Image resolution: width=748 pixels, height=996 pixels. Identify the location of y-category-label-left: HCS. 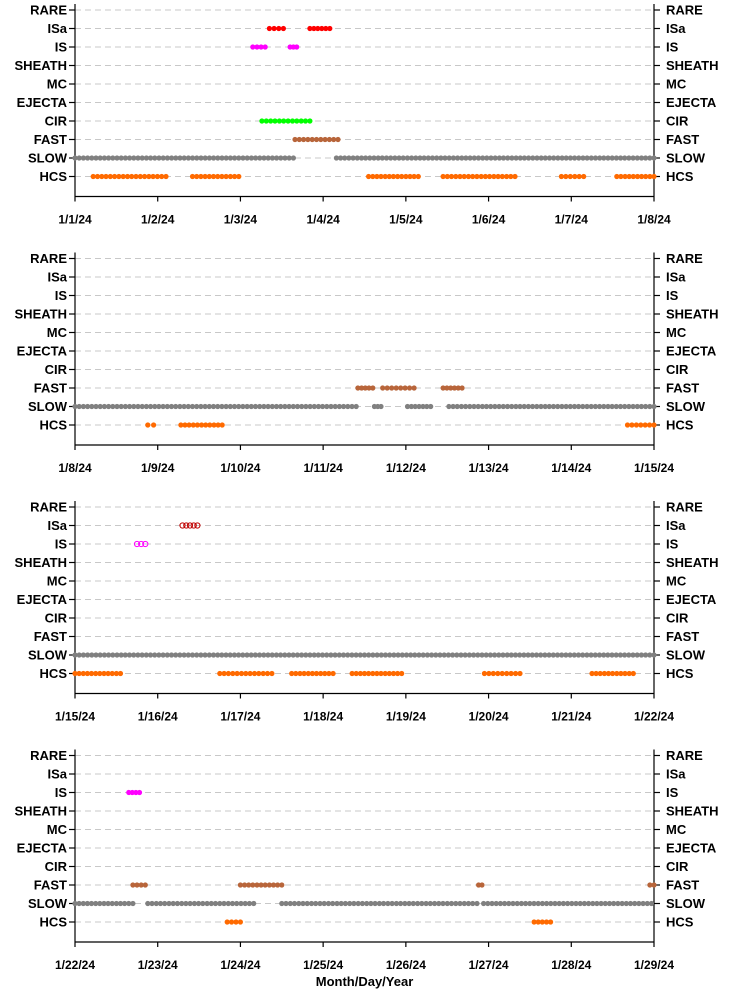
(54, 176).